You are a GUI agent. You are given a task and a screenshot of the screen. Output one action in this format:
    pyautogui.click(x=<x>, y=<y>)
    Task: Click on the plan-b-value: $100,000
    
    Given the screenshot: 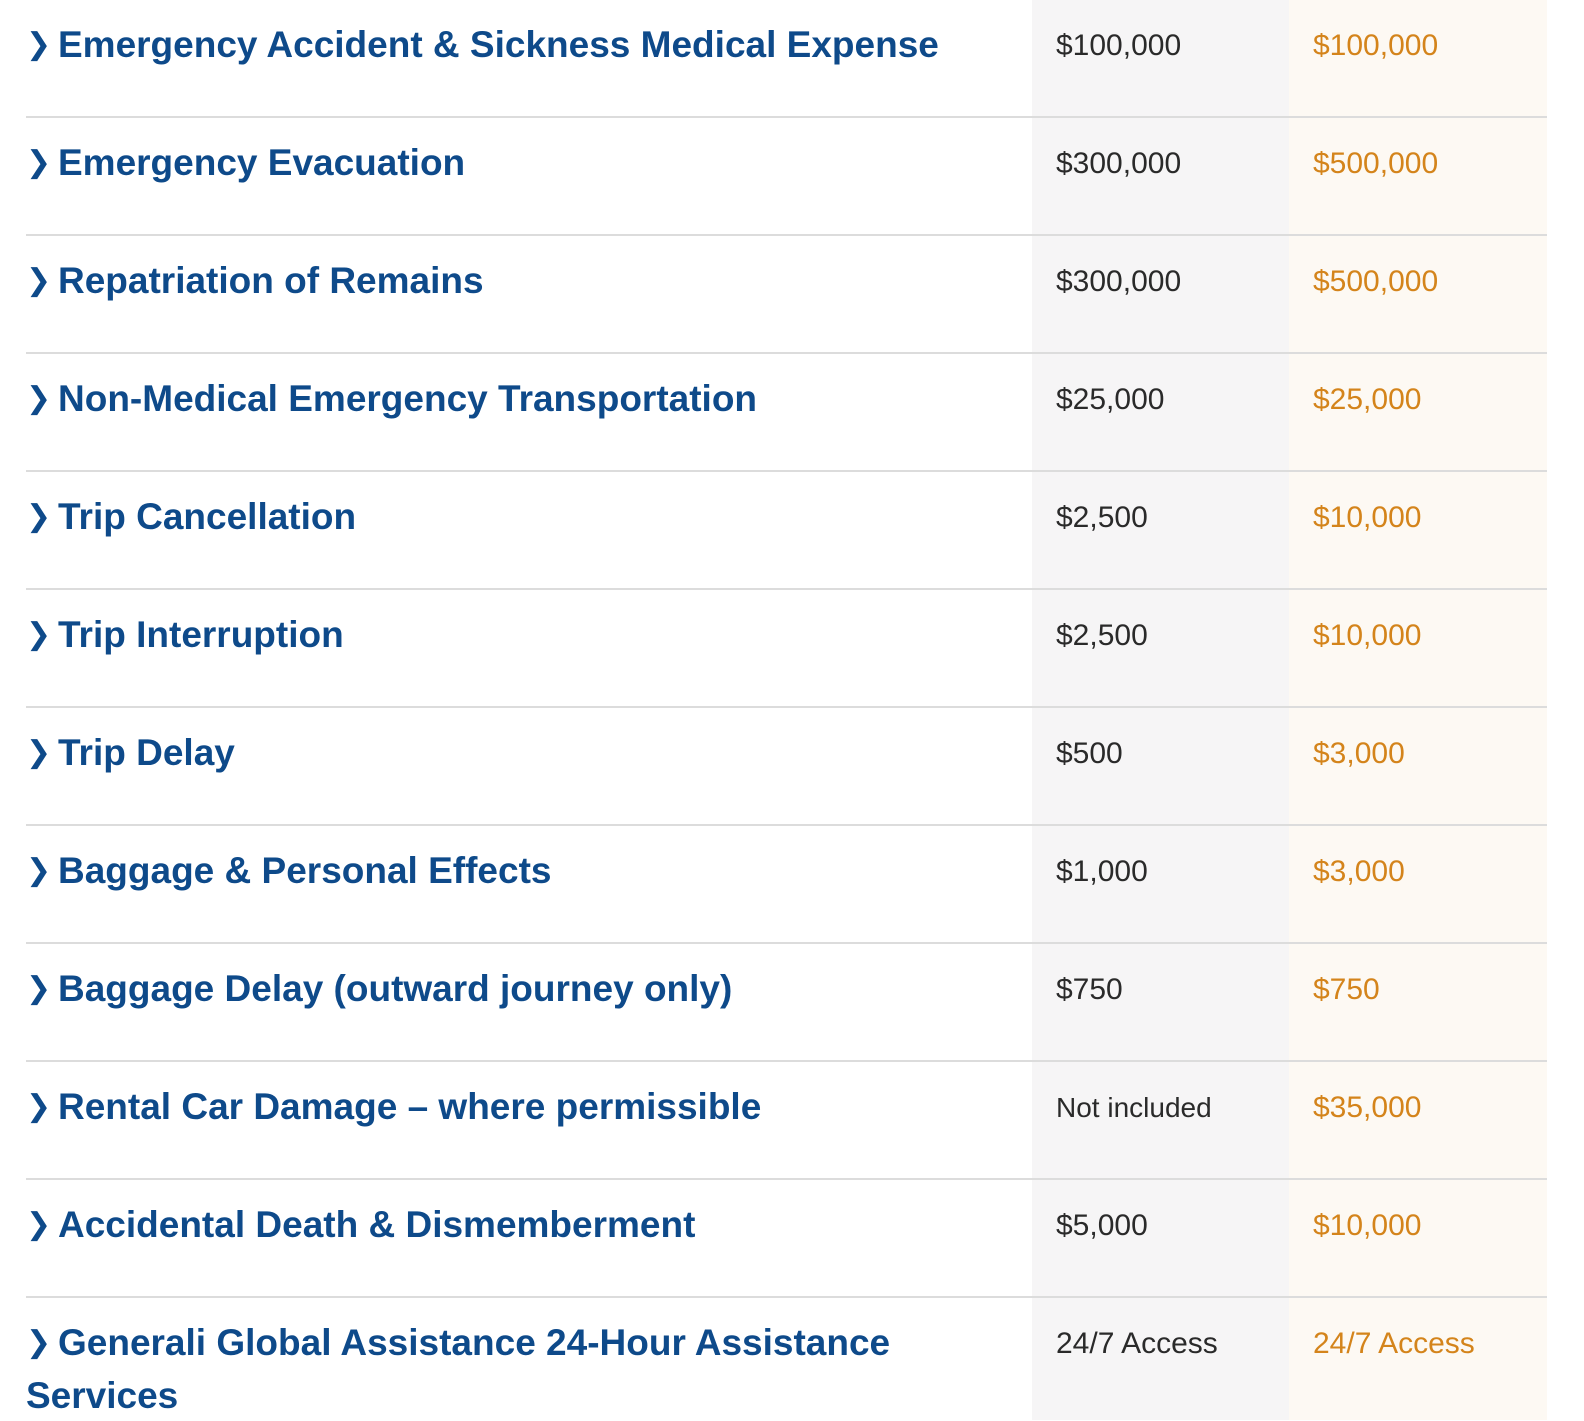 What is the action you would take?
    pyautogui.click(x=1376, y=45)
    